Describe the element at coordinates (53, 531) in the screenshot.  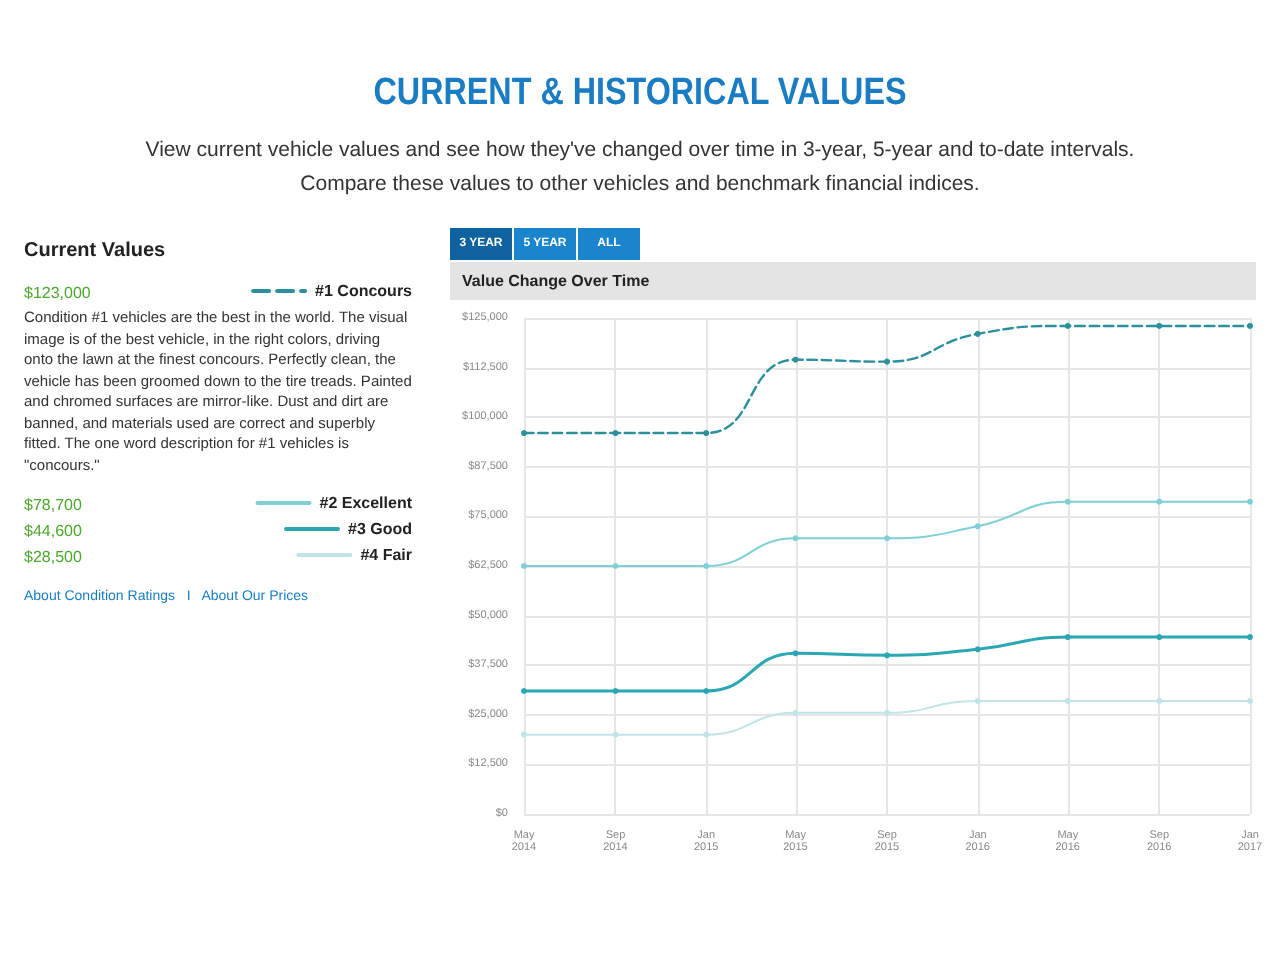
I see `text: $44,600` at that location.